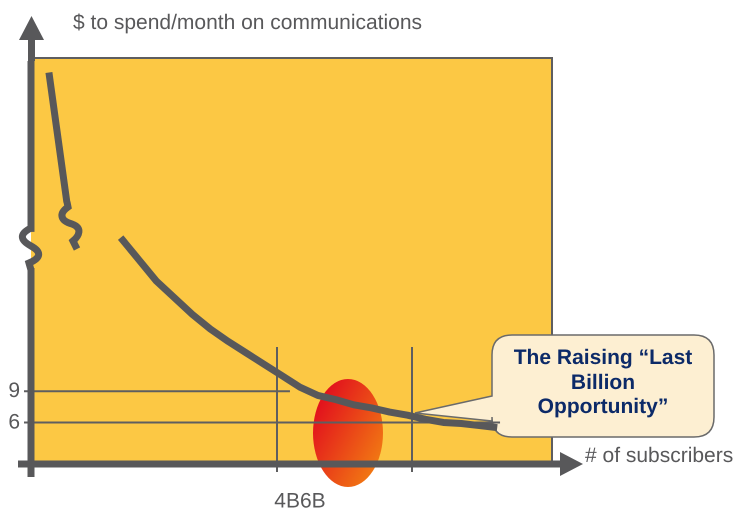 The width and height of the screenshot is (736, 510). Describe the element at coordinates (14, 422) in the screenshot. I see `y-tick-label: 6` at that location.